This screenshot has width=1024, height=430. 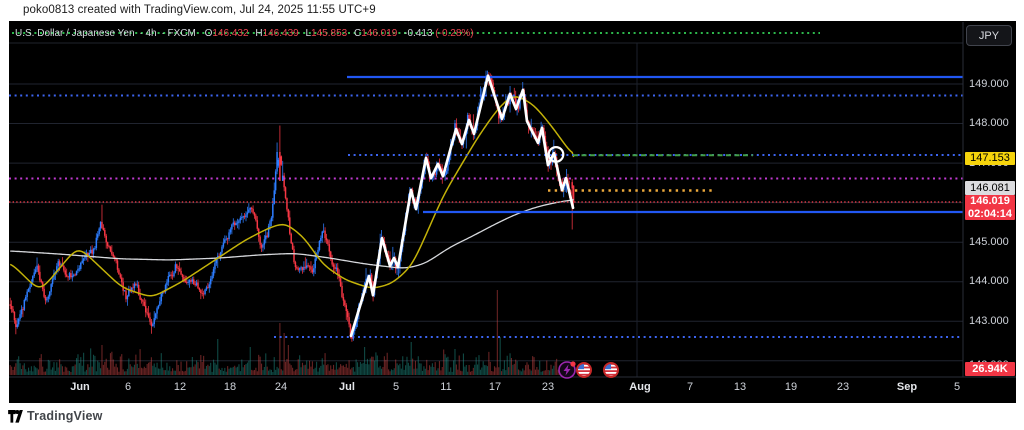 I want to click on tradingview-logo-icon, so click(x=15, y=416).